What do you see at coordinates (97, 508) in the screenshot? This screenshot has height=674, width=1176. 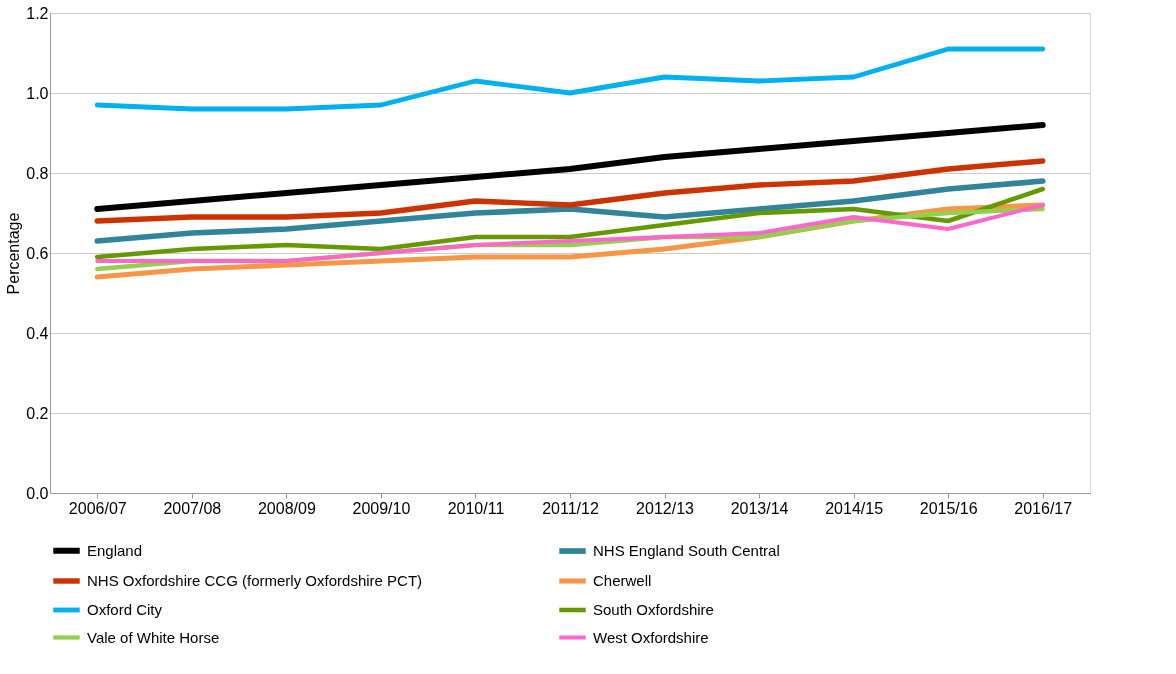 I see `x-tick-label: 2006/07` at bounding box center [97, 508].